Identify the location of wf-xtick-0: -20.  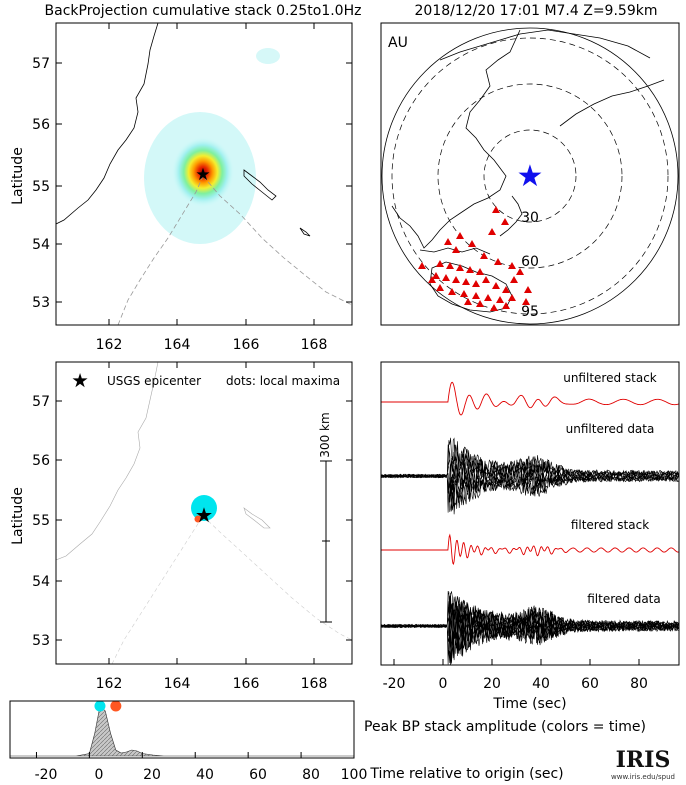
(394, 684).